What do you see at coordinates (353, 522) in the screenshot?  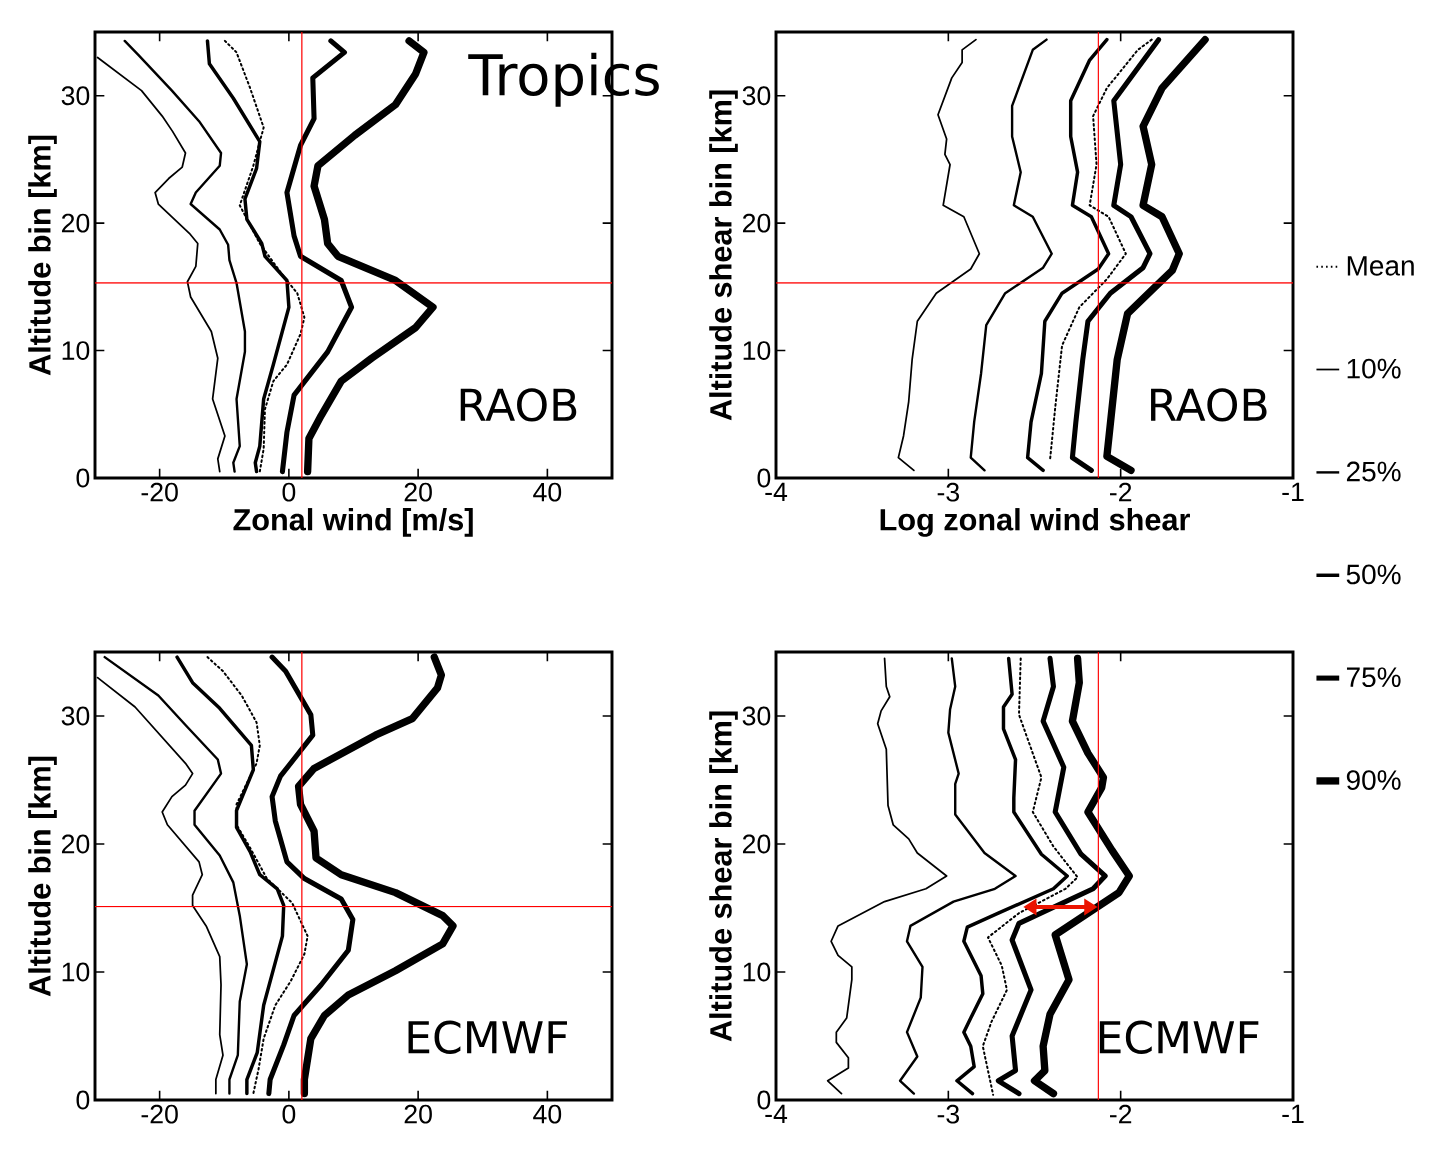 I see `x-axis-title: Zonal wind [m/s]` at bounding box center [353, 522].